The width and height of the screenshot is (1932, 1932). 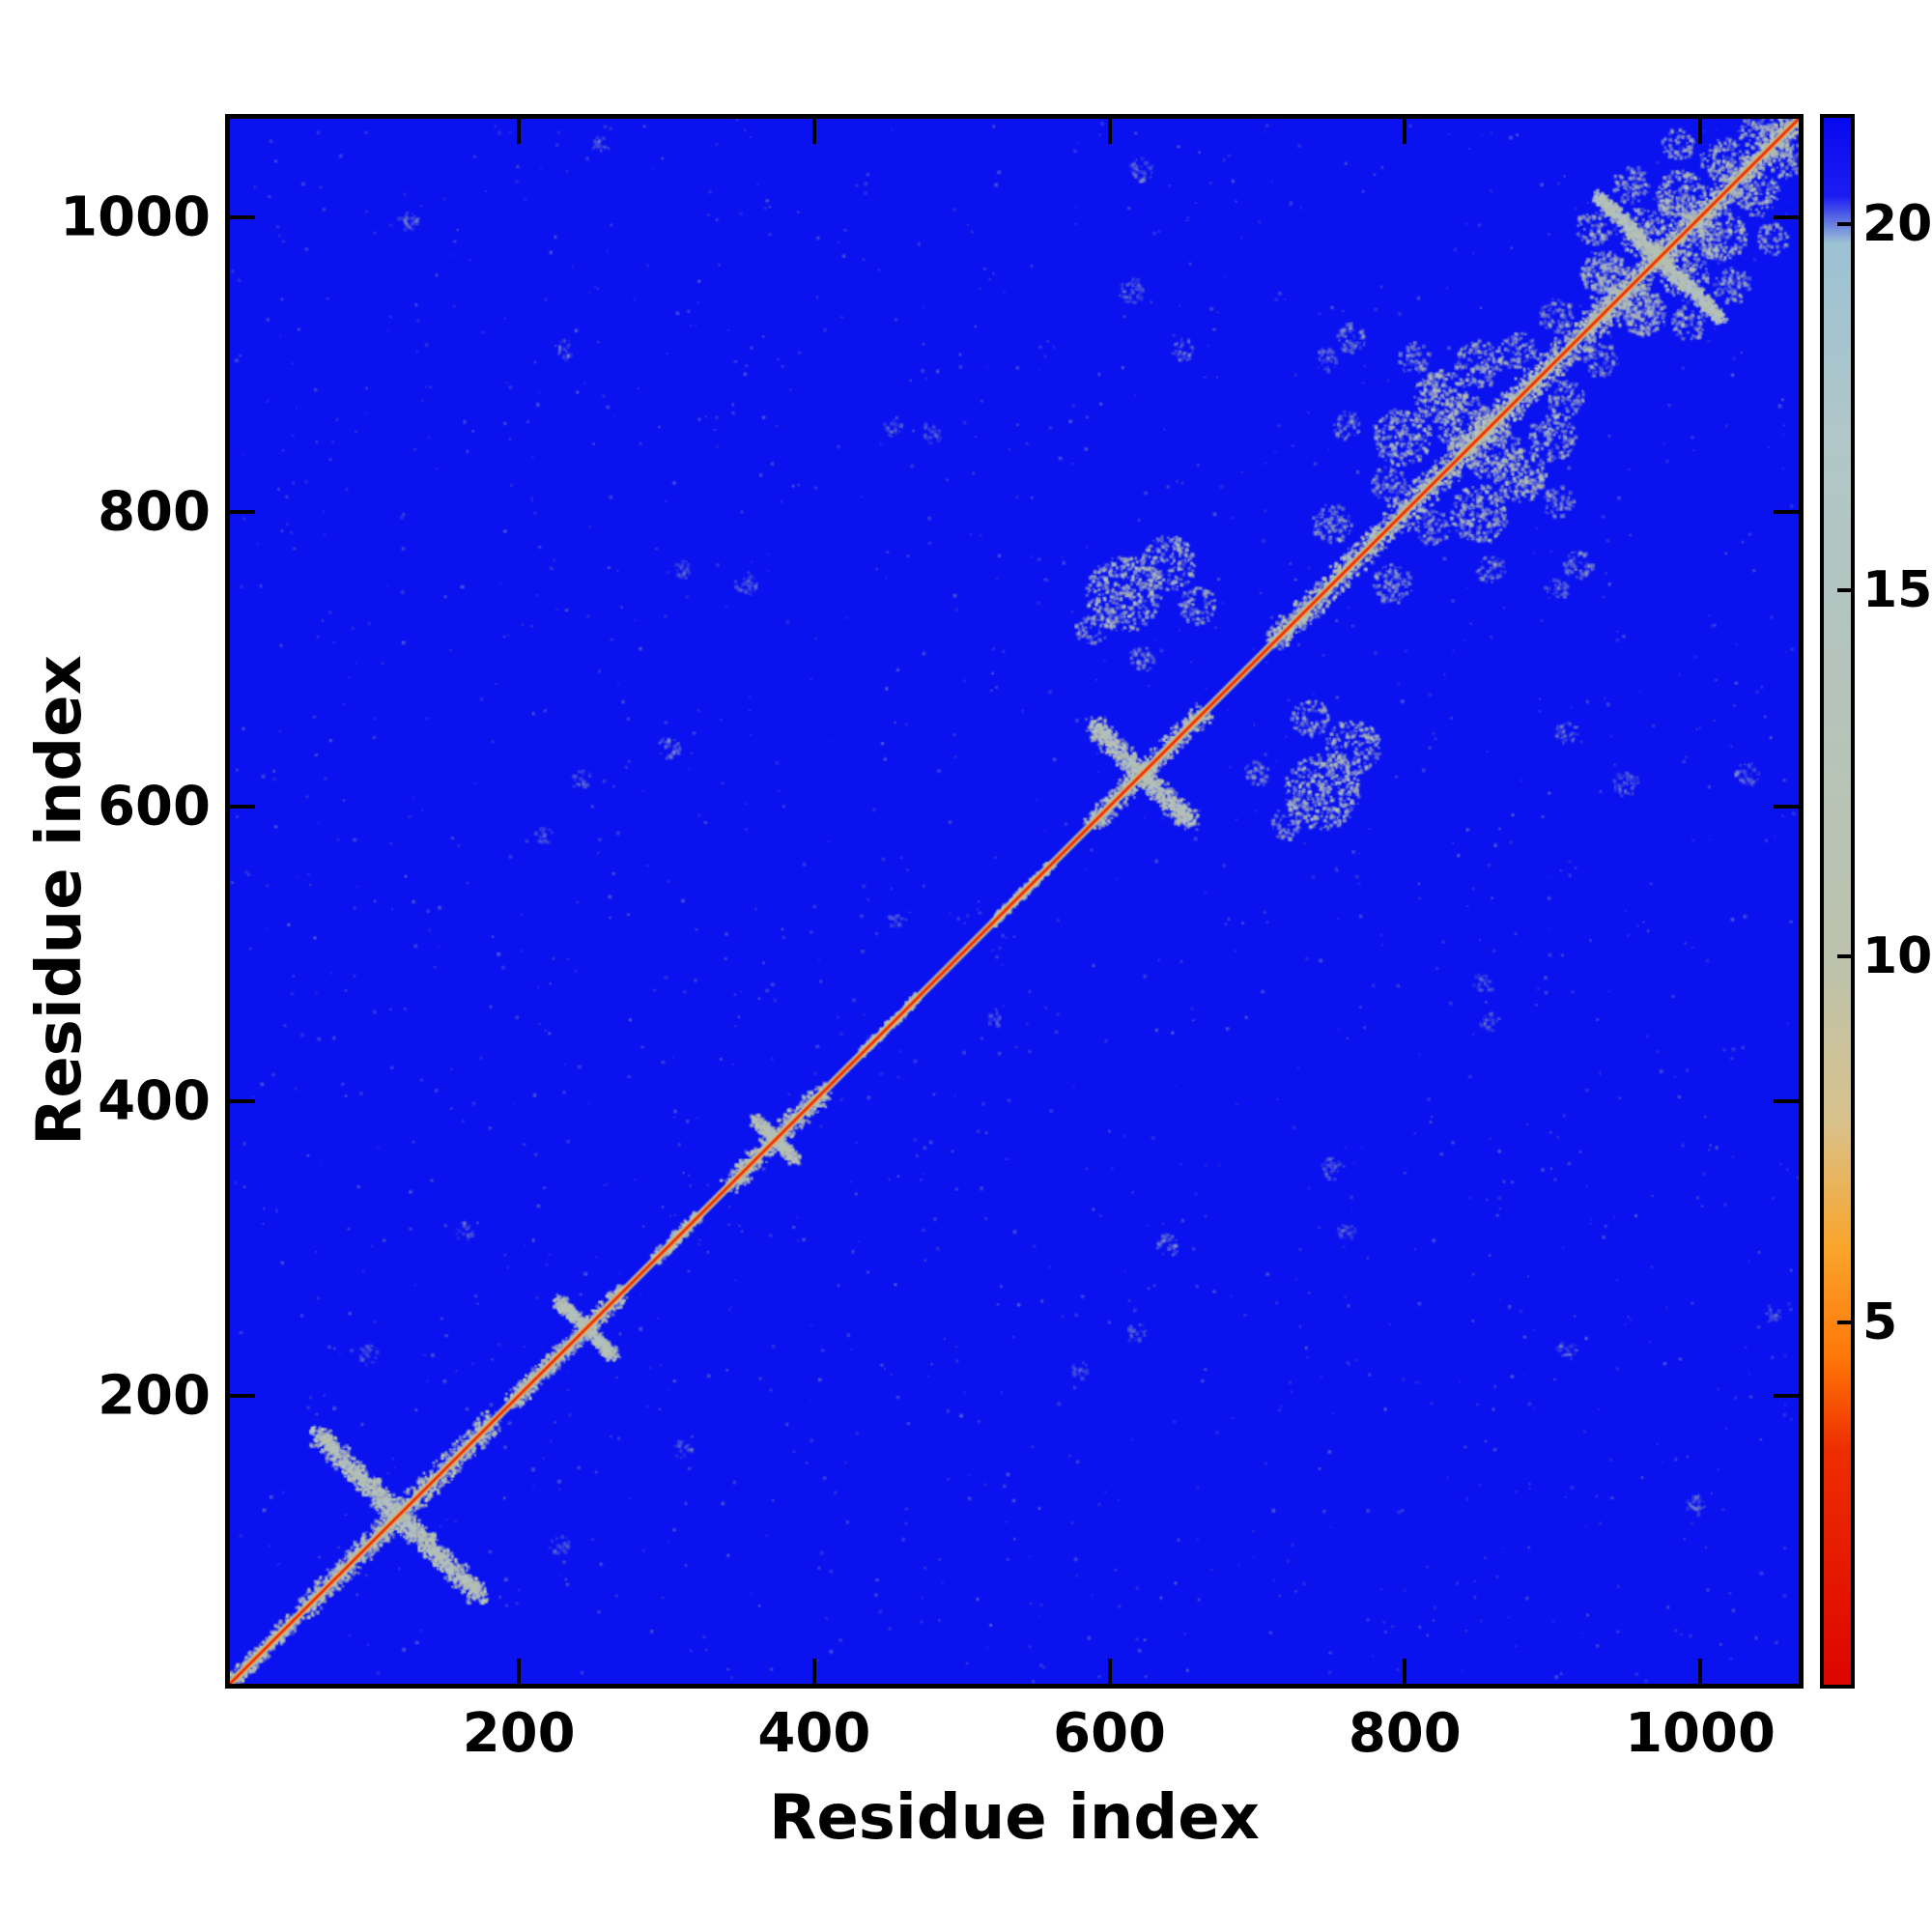 I want to click on x-tick-label: 1000, so click(x=1700, y=1733).